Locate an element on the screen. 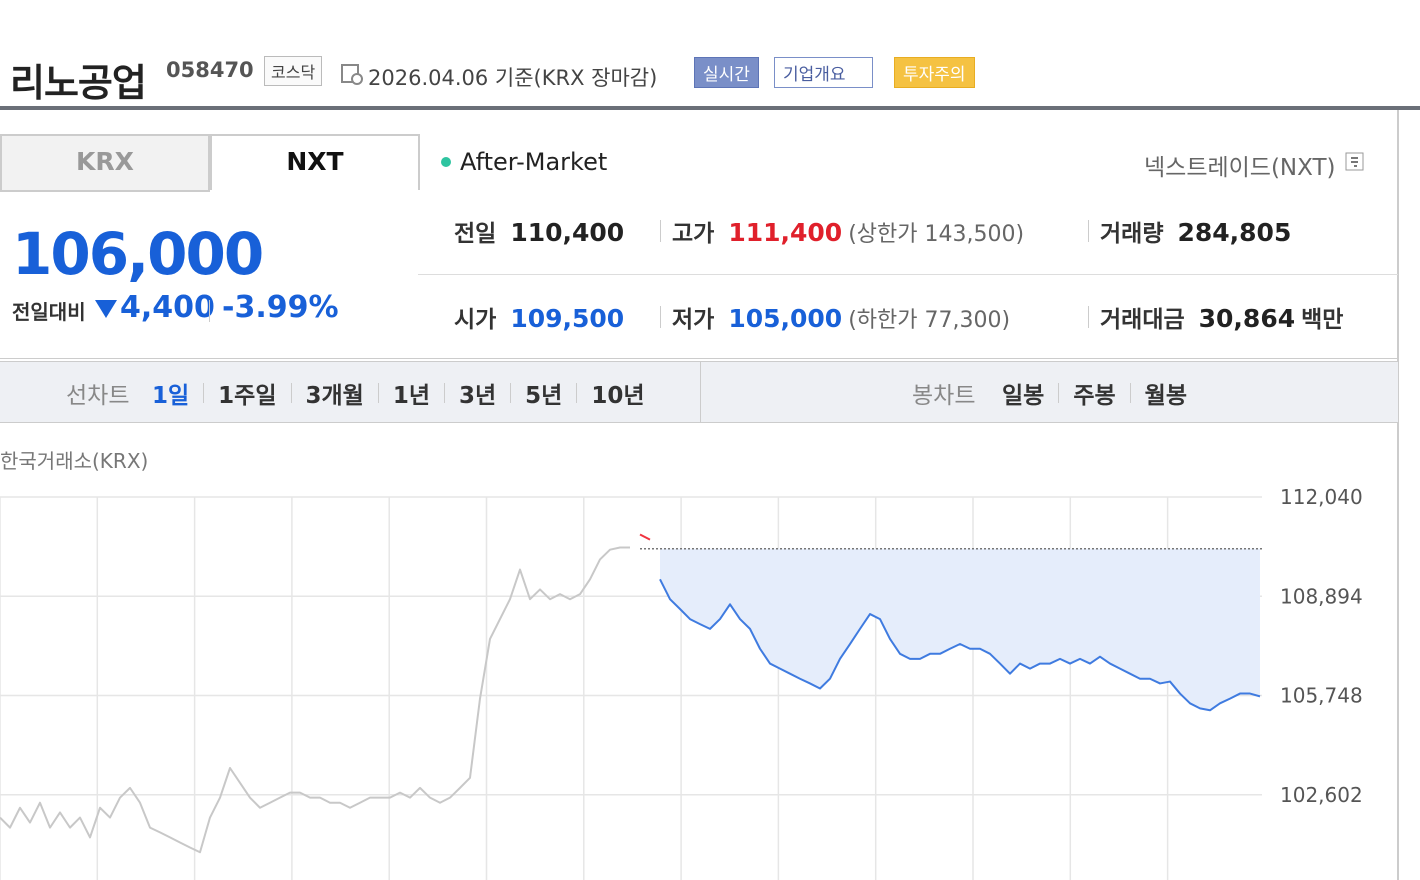 The image size is (1420, 880). period-bar is located at coordinates (699, 392).